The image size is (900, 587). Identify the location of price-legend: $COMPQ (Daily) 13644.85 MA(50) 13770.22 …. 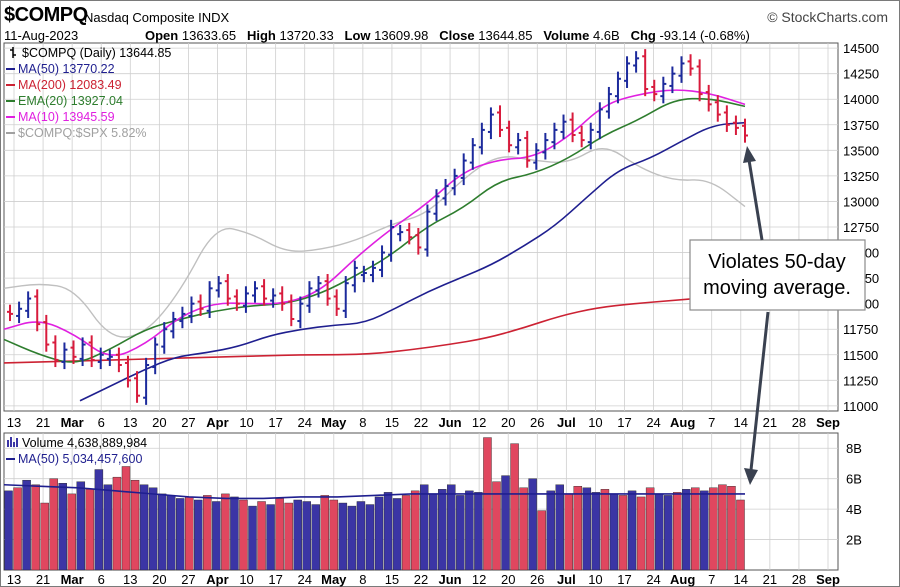
(88, 93).